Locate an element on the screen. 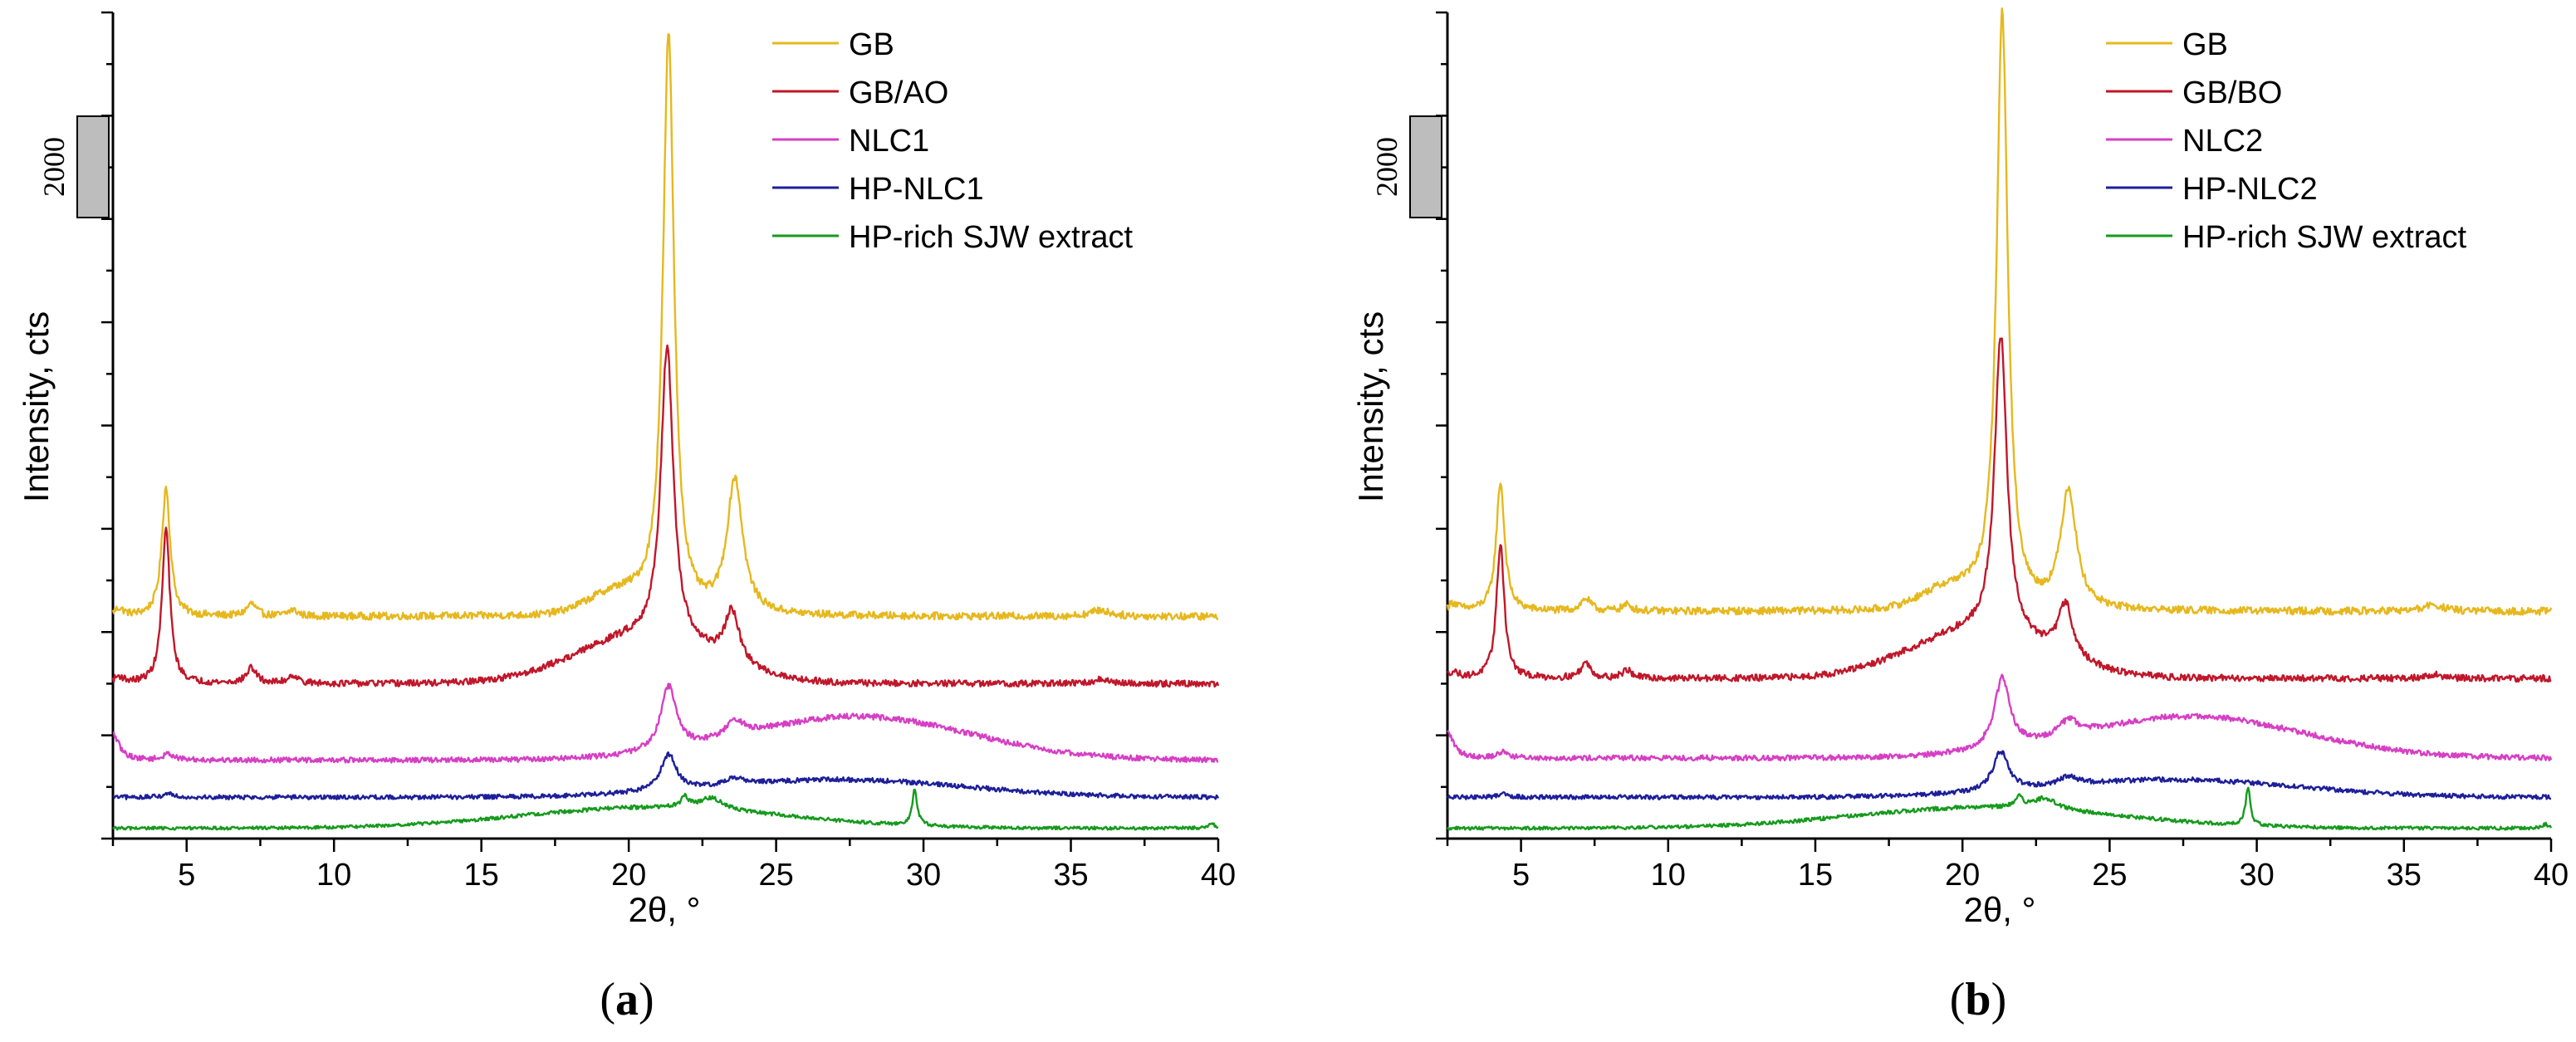 Image resolution: width=2576 pixels, height=1042 pixels. series-line-nlc2 is located at coordinates (2000, 717).